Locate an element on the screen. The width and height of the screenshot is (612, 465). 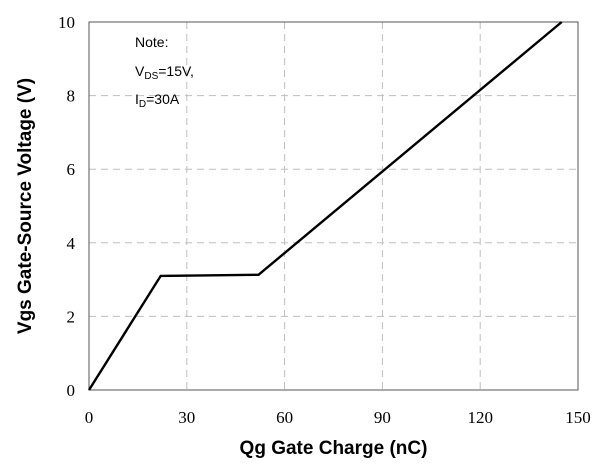
note-vds-subscript: DS is located at coordinates (151, 76).